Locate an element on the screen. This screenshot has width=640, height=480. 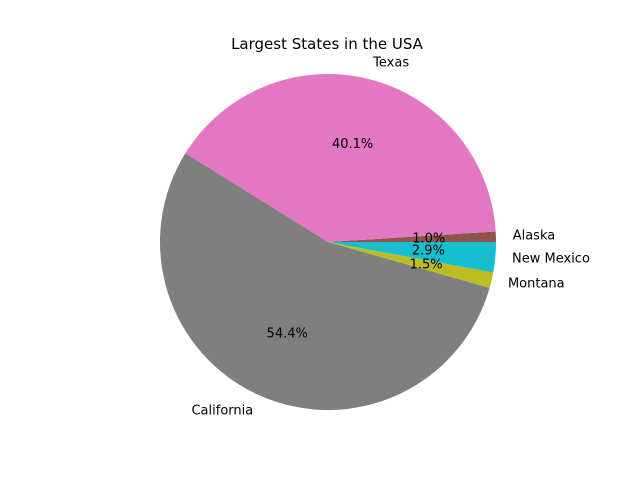
slice-label-california: California is located at coordinates (222, 410).